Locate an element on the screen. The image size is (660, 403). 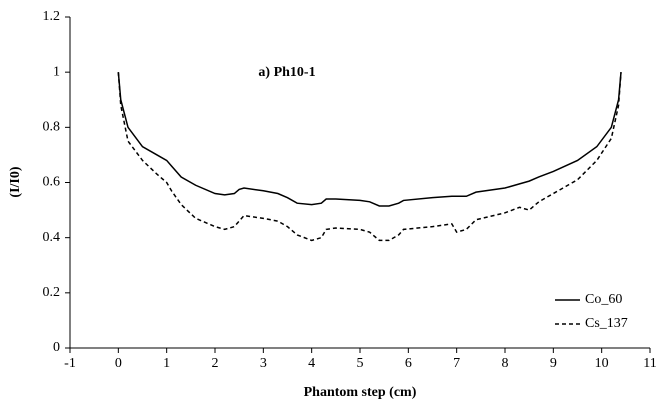
x-tick-label: 8 is located at coordinates (505, 363).